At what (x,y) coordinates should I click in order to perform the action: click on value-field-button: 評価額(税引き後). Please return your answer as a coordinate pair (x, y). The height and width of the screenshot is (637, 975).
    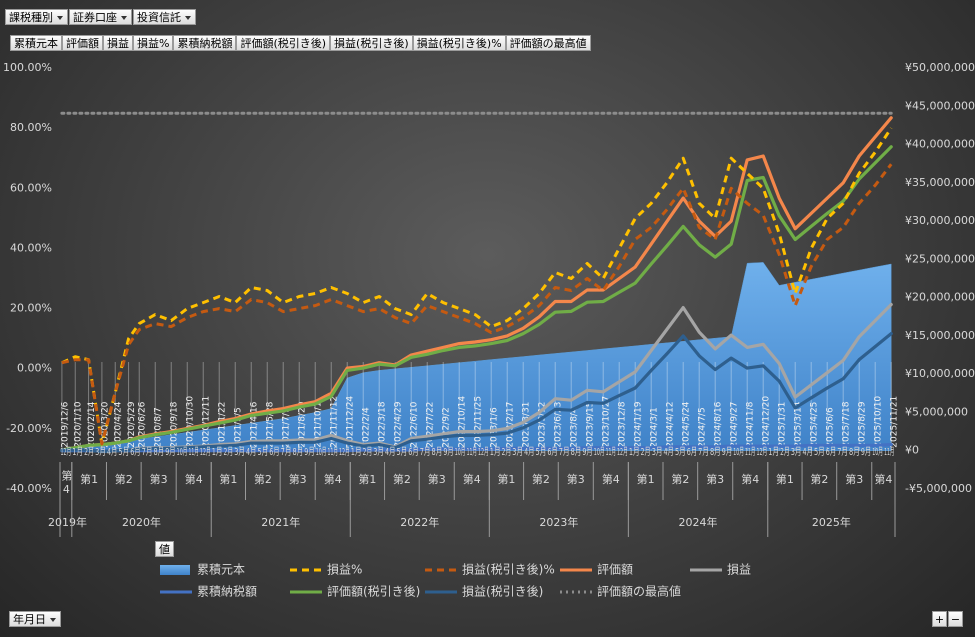
    Looking at the image, I should click on (283, 43).